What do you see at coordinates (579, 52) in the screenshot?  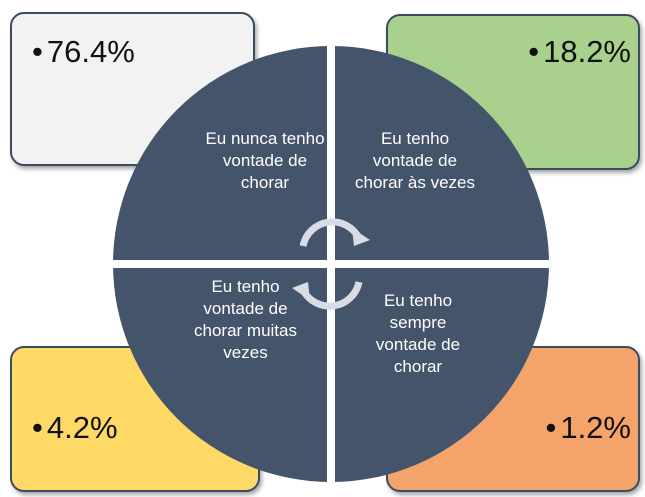 I see `value: 18.2%` at bounding box center [579, 52].